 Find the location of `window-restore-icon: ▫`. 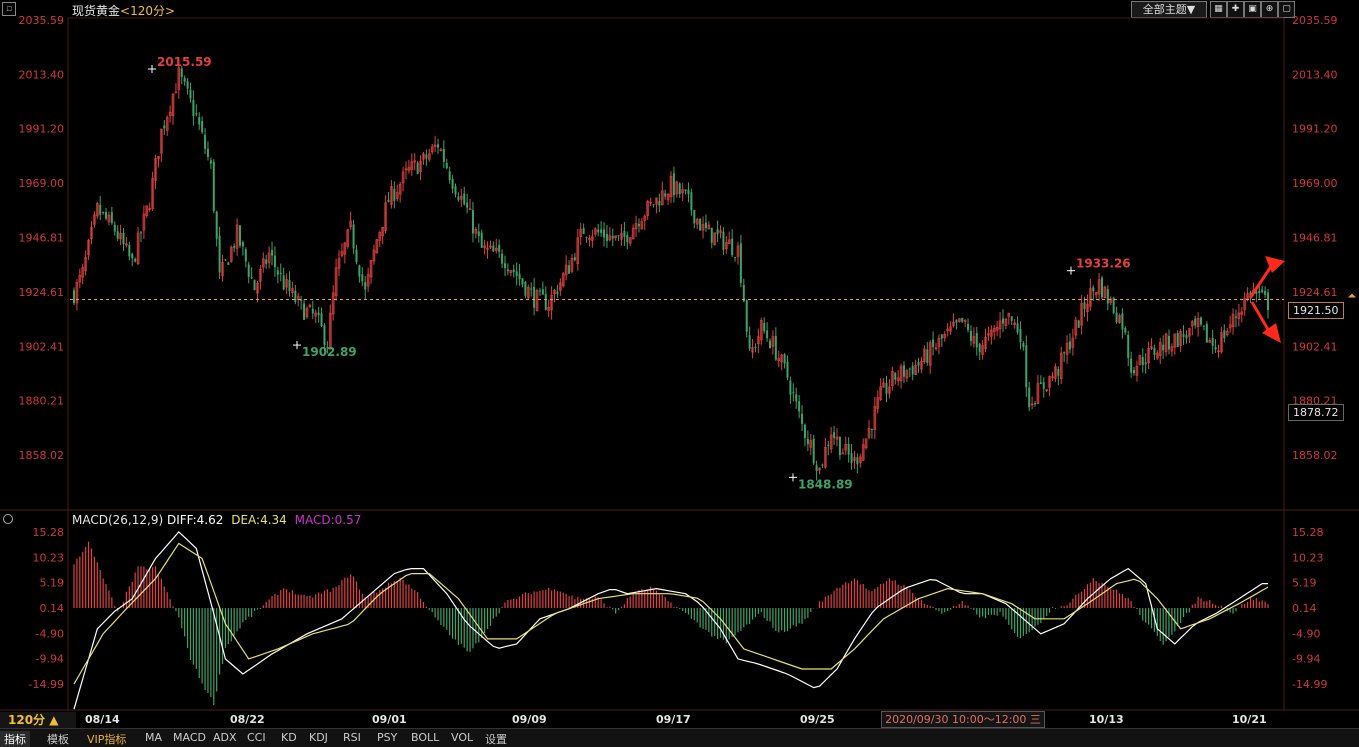

window-restore-icon: ▫ is located at coordinates (9, 9).